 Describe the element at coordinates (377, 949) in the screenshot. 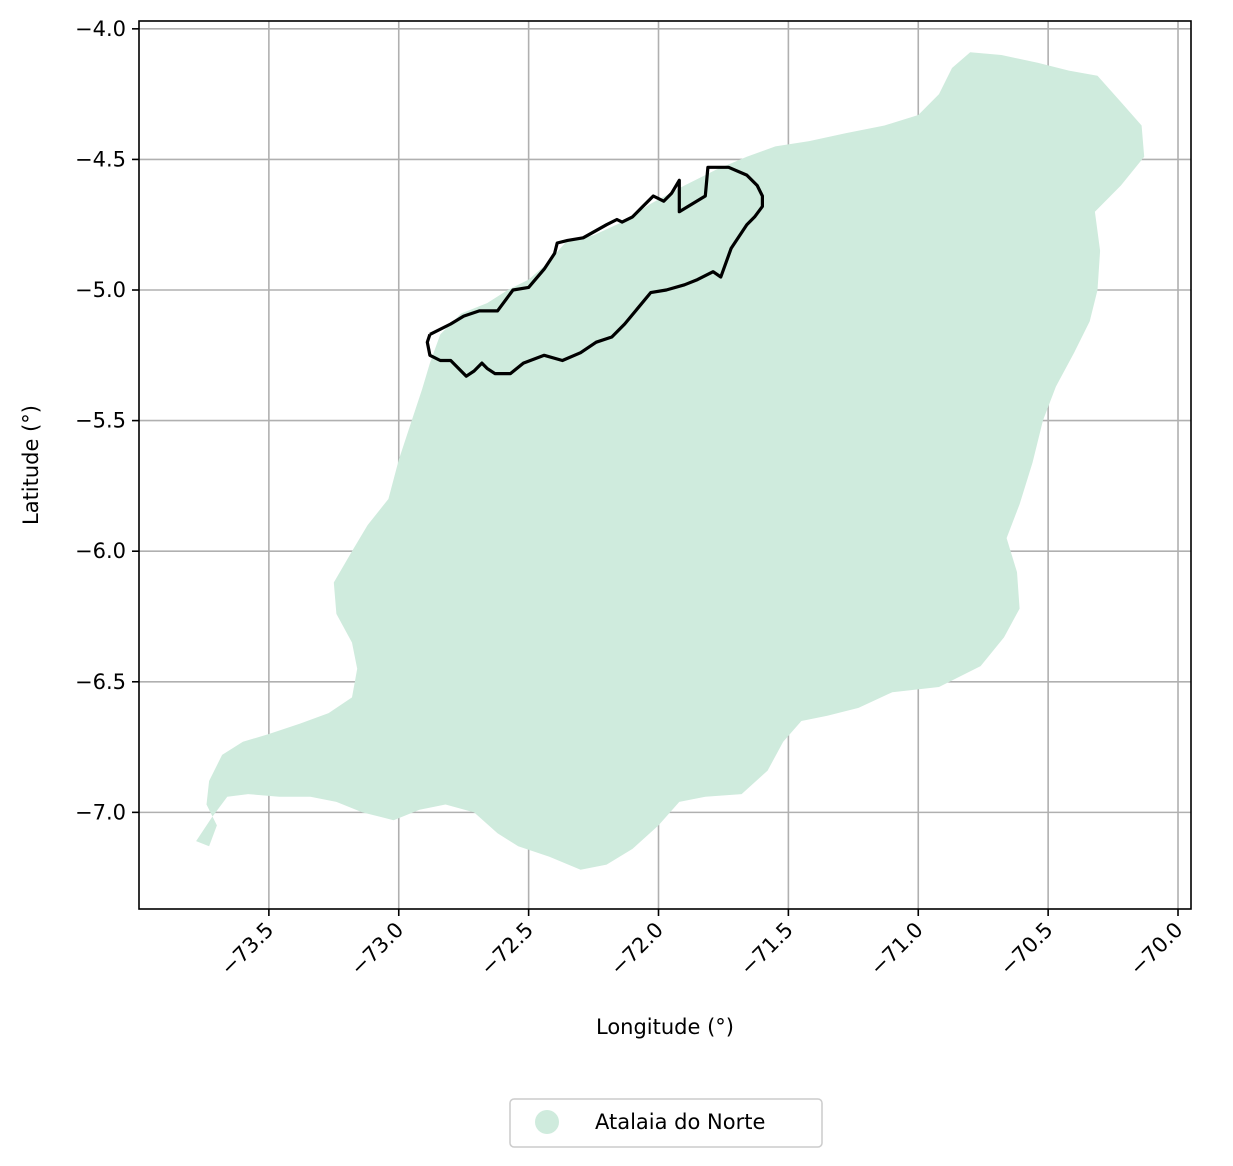

I see `x-tick-label: −73.0` at that location.